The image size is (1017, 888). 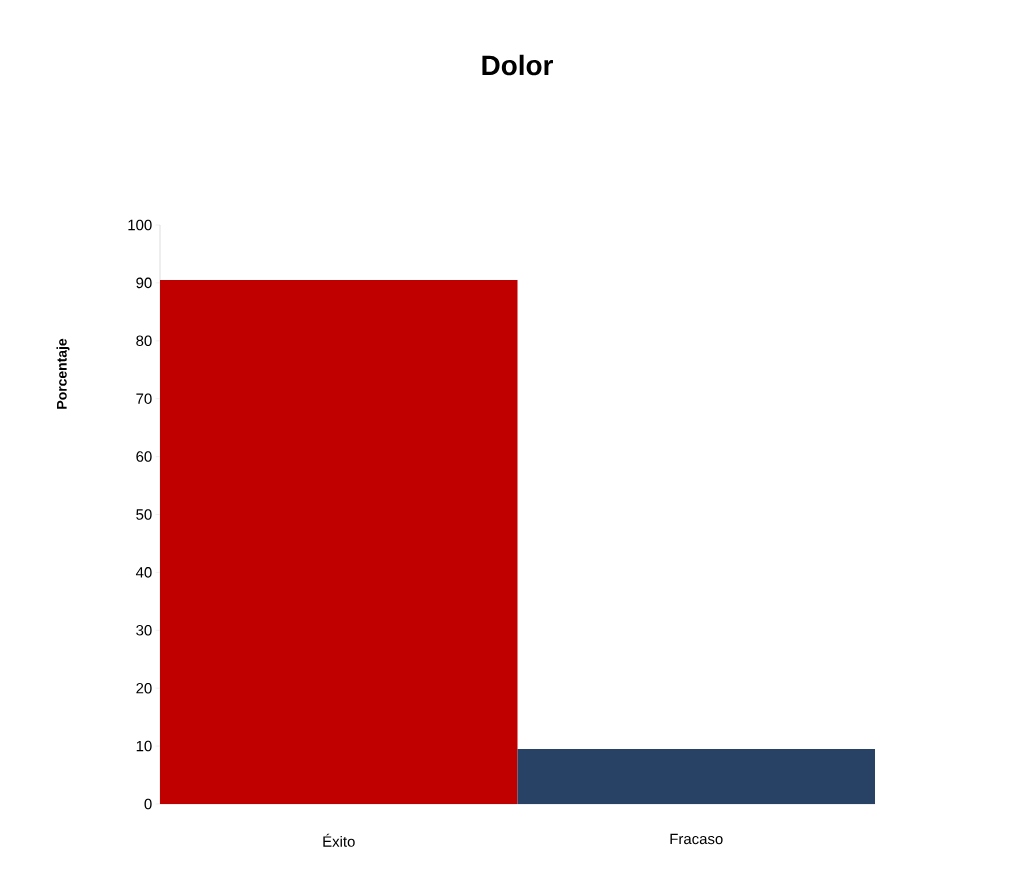 I want to click on y-tick-label: 10, so click(x=144, y=746).